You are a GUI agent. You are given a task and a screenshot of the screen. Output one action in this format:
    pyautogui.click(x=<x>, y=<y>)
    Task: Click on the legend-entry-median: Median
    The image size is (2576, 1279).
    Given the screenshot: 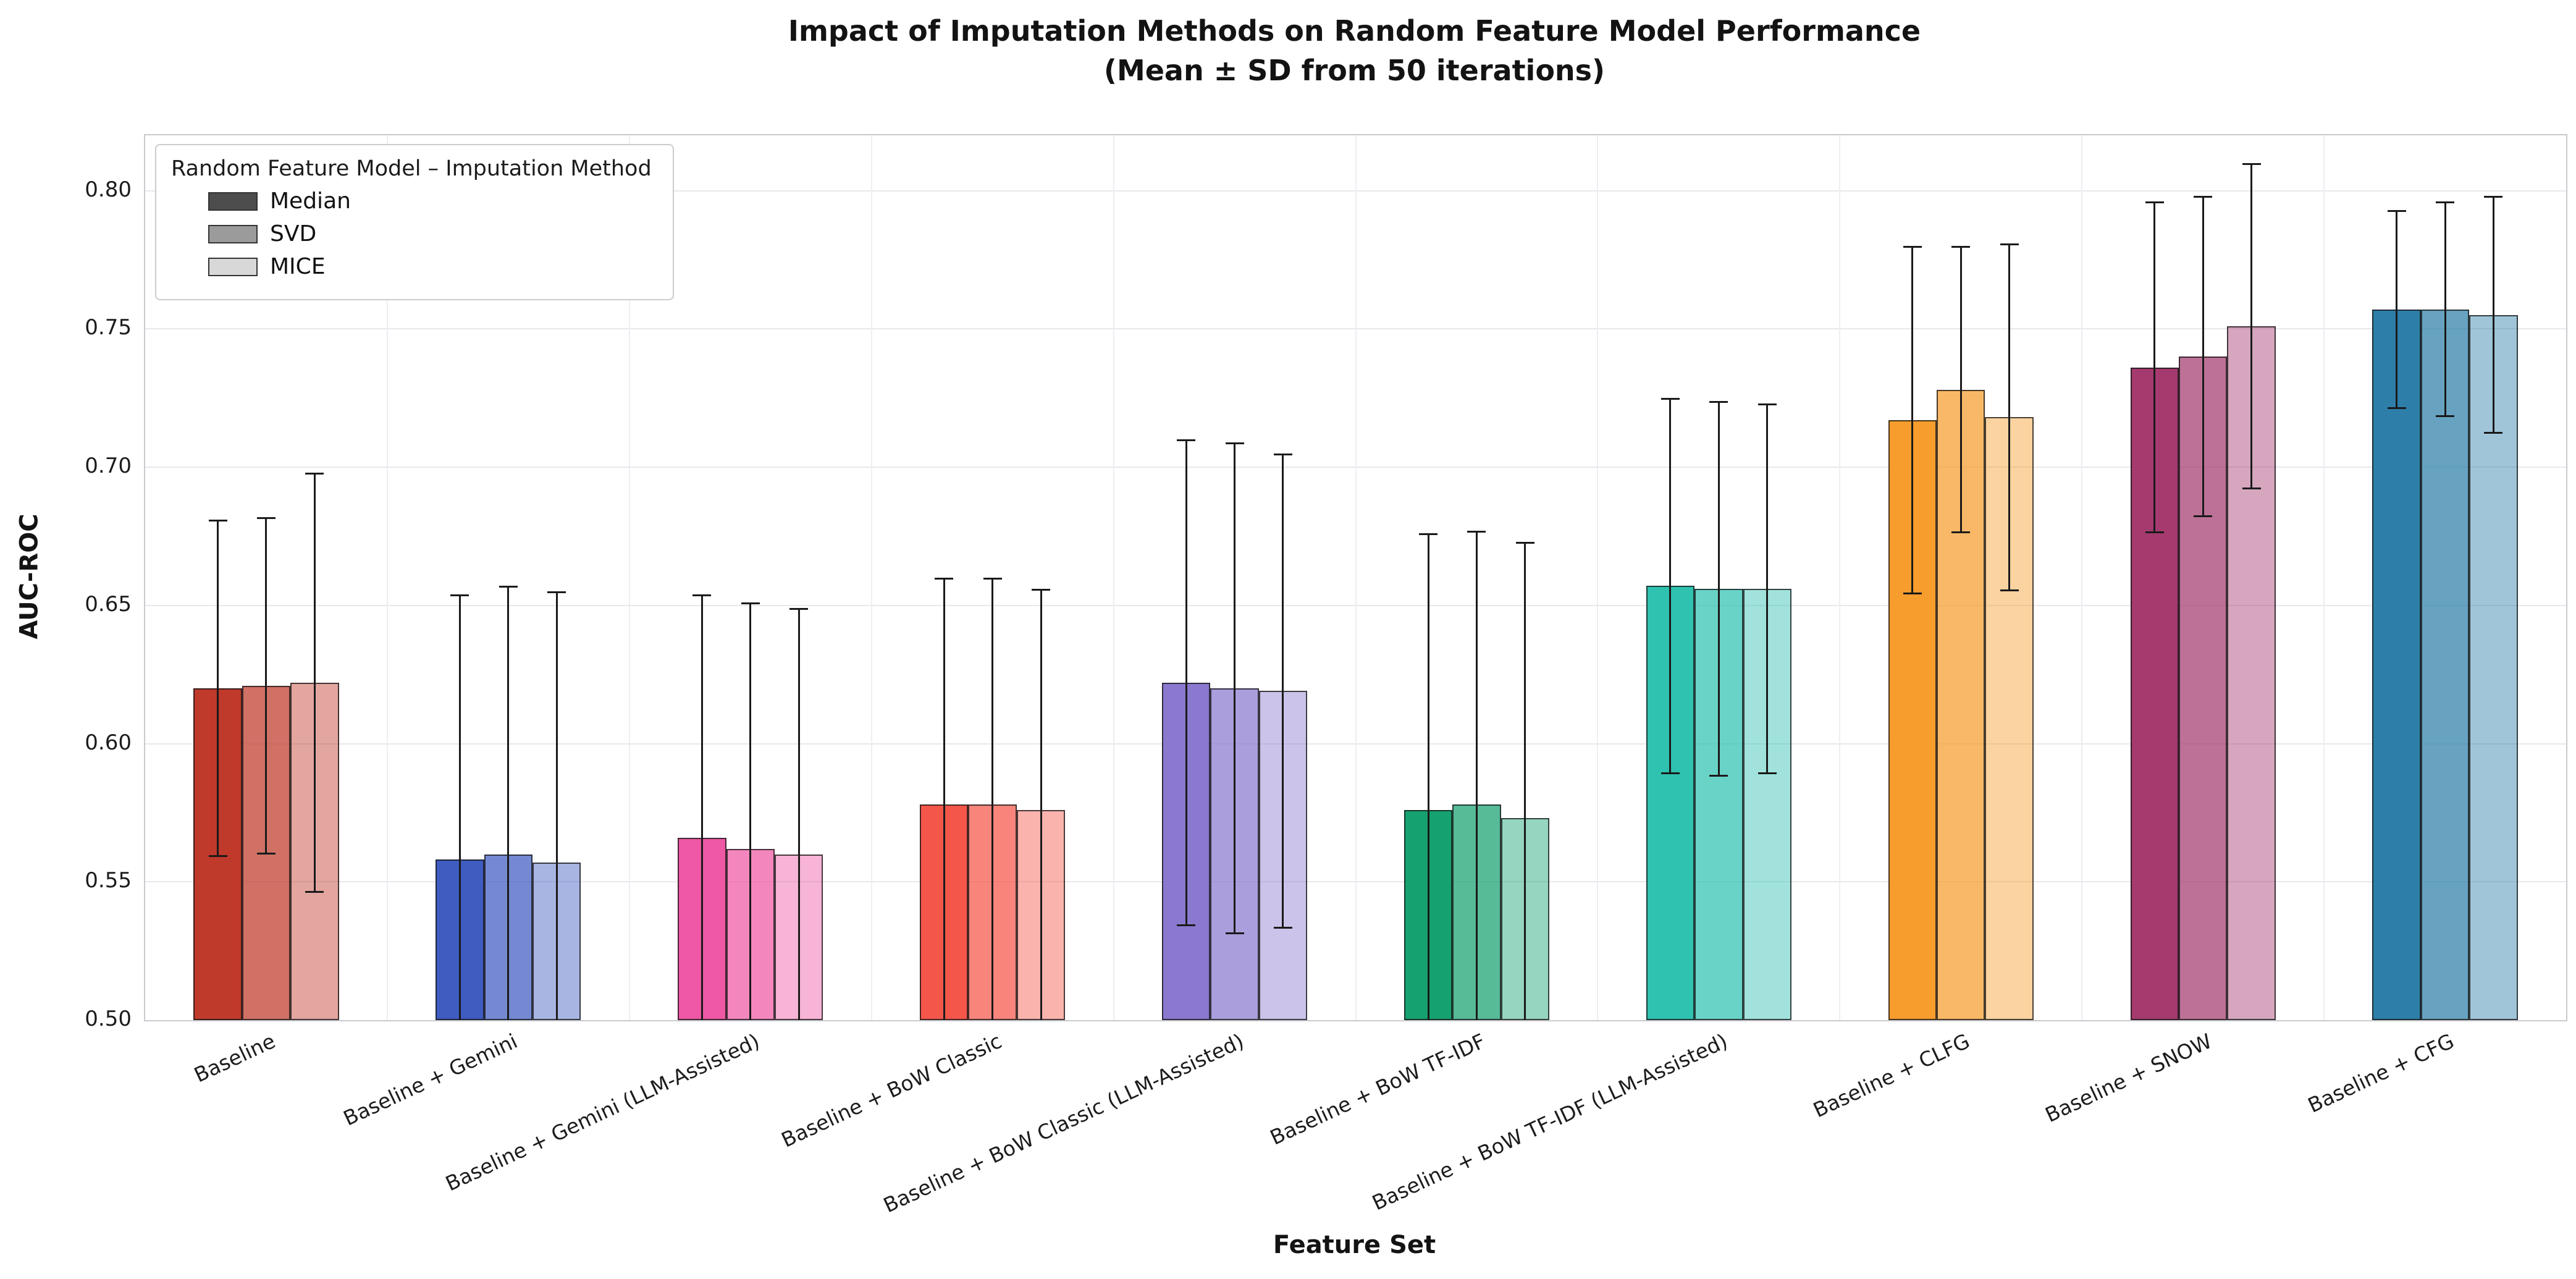 What is the action you would take?
    pyautogui.click(x=430, y=201)
    